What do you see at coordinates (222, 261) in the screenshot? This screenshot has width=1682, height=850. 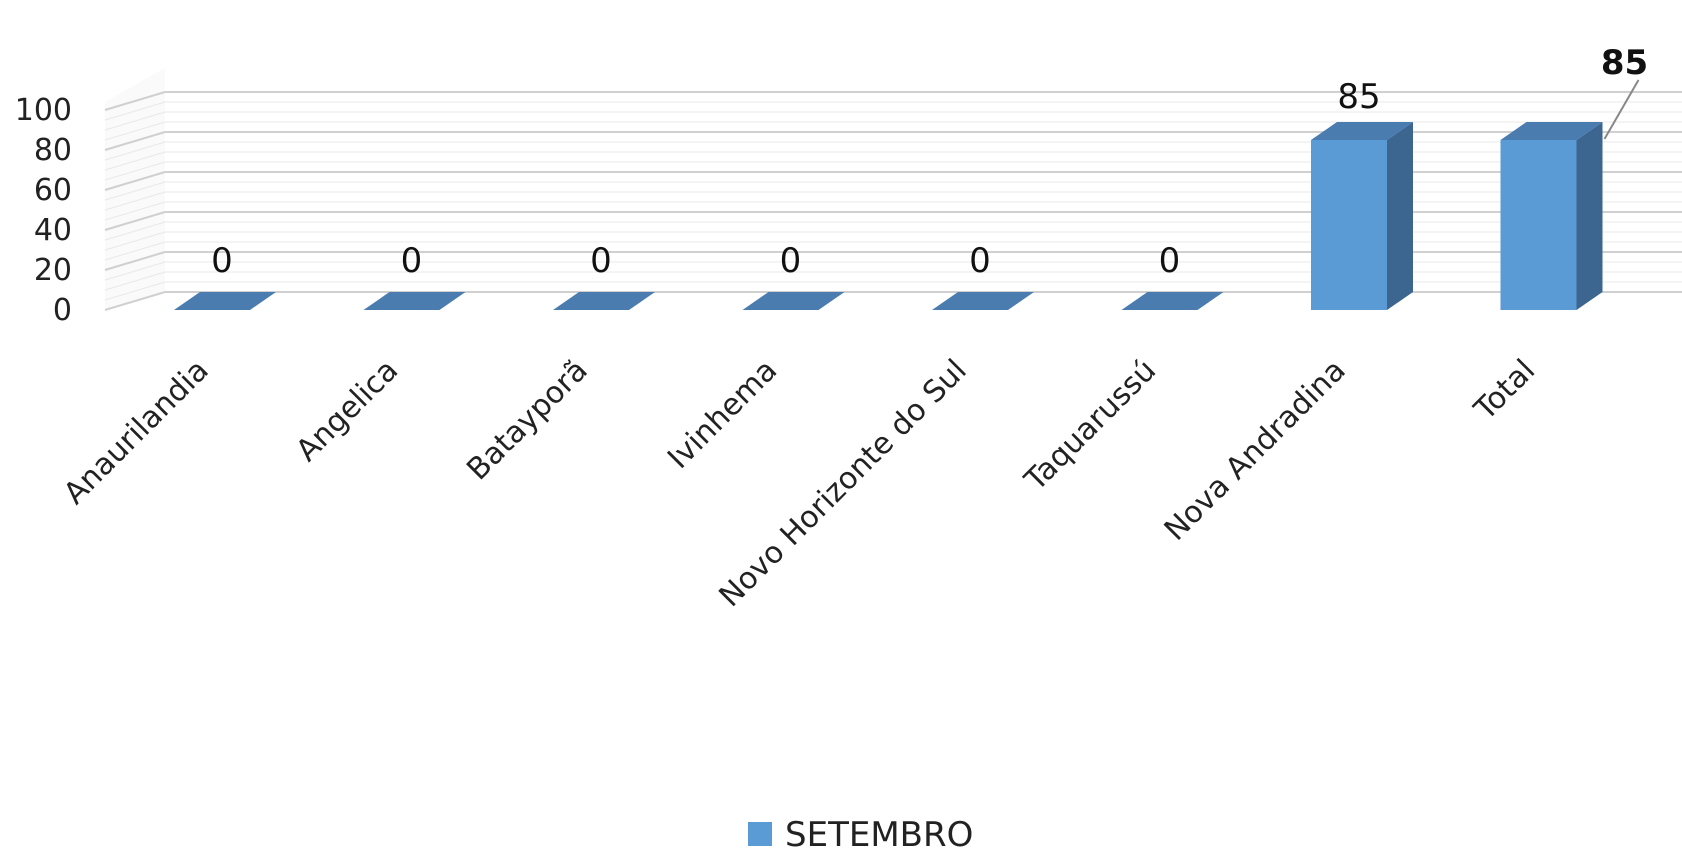 I see `data-label-anaurilandia: 0` at bounding box center [222, 261].